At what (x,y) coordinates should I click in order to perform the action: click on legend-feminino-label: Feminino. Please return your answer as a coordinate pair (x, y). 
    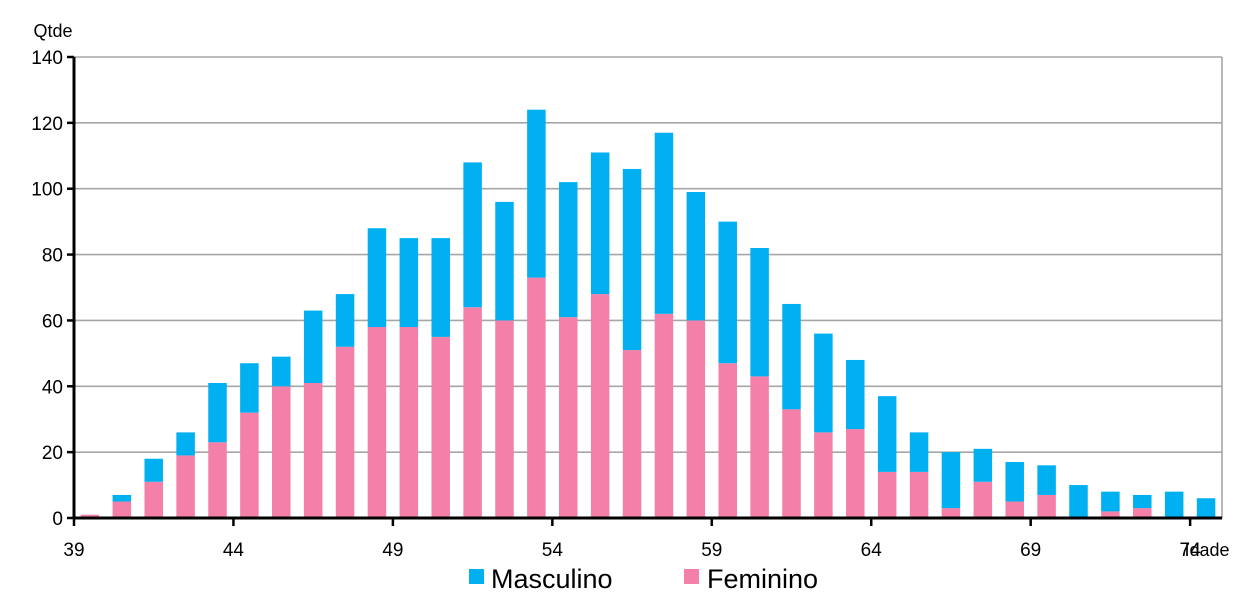
    Looking at the image, I should click on (762, 579).